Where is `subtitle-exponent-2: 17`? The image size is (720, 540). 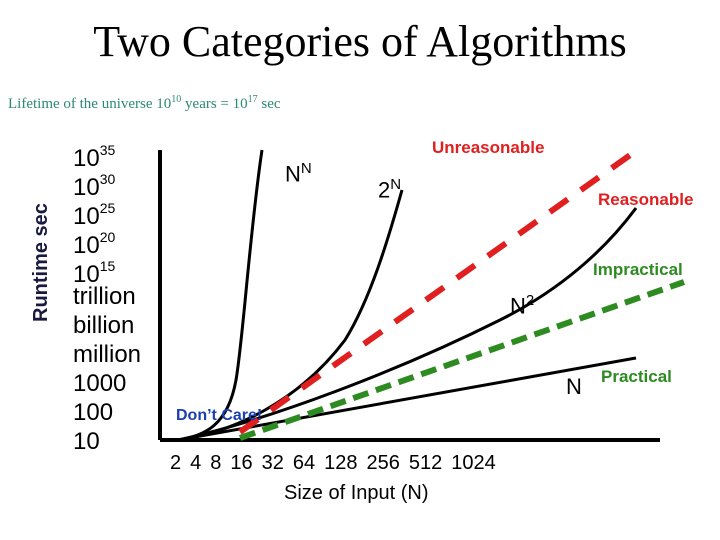
subtitle-exponent-2: 17 is located at coordinates (252, 99).